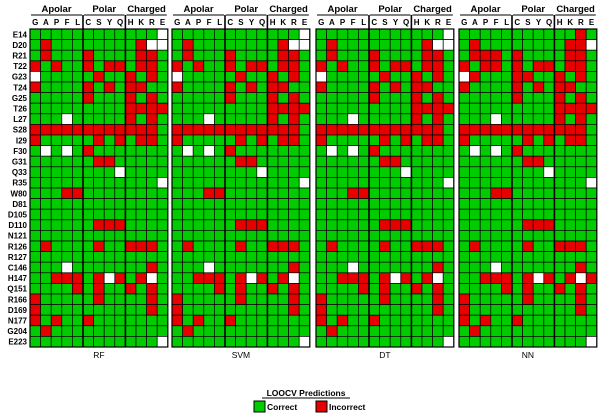 This screenshot has width=600, height=419. I want to click on group-label-charged: Charged, so click(432, 9).